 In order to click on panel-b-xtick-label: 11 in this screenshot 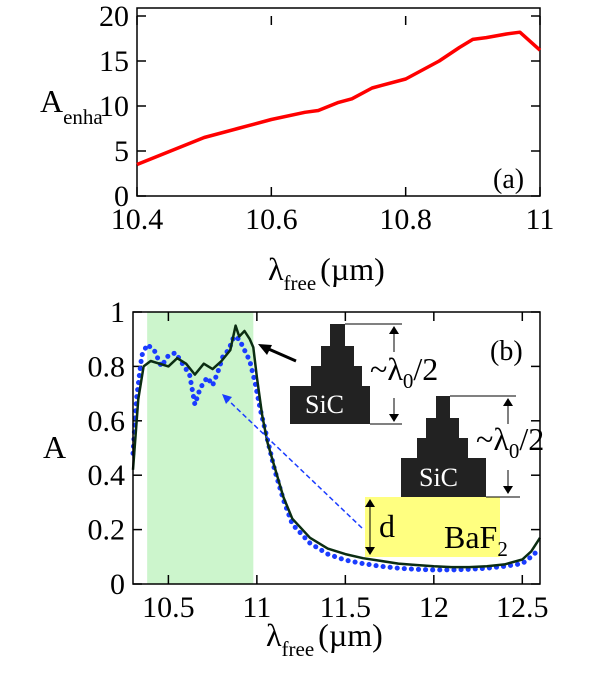, I will do `click(256, 607)`.